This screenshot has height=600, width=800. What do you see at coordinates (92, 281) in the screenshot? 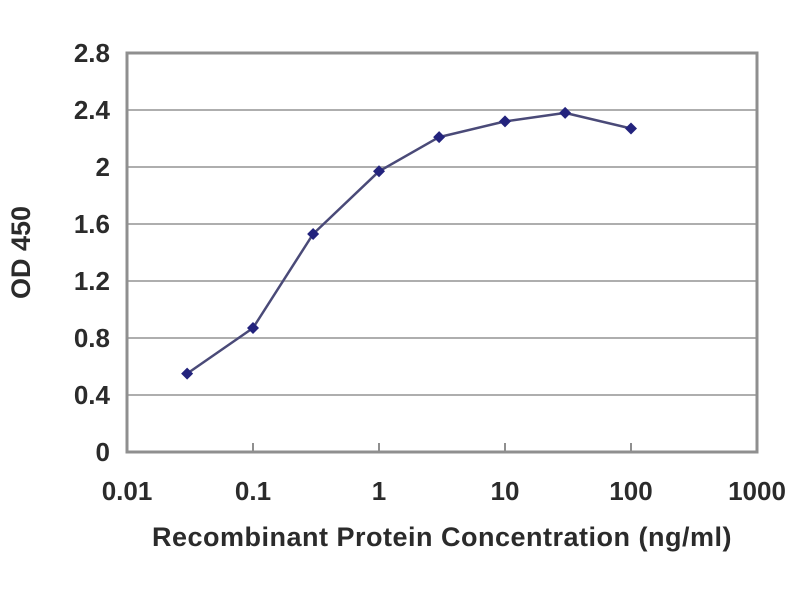
I see `y-tick-label: 1.2` at bounding box center [92, 281].